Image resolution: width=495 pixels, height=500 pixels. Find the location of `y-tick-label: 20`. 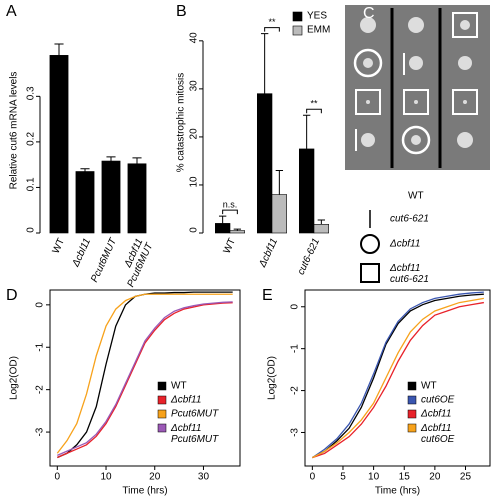

y-tick-label: 20 is located at coordinates (194, 134).